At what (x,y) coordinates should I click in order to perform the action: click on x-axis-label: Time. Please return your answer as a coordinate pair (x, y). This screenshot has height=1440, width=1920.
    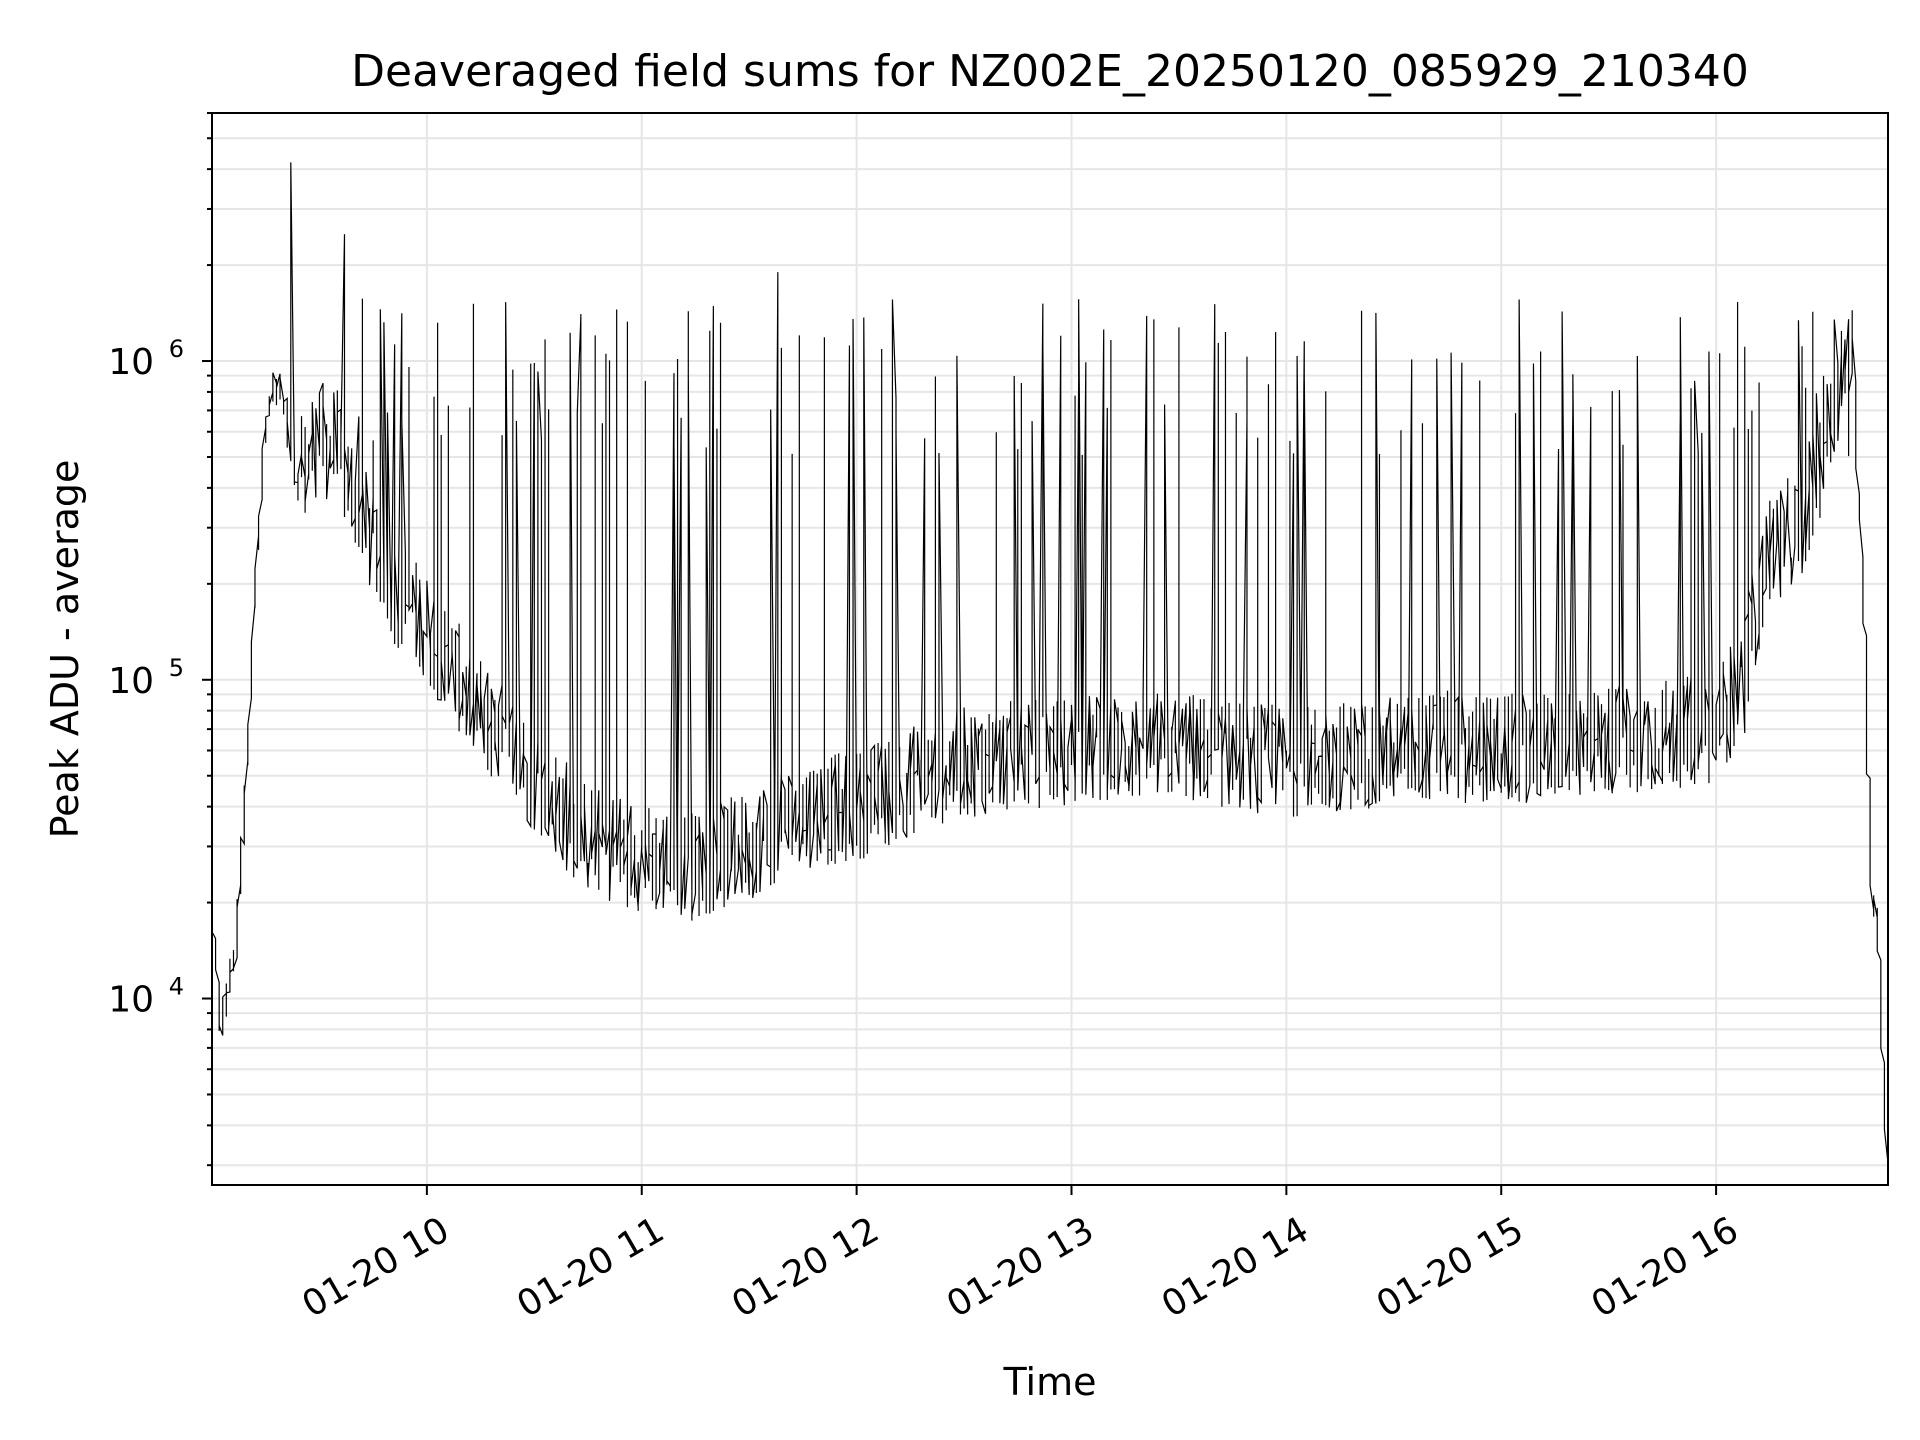
    Looking at the image, I should click on (1050, 1382).